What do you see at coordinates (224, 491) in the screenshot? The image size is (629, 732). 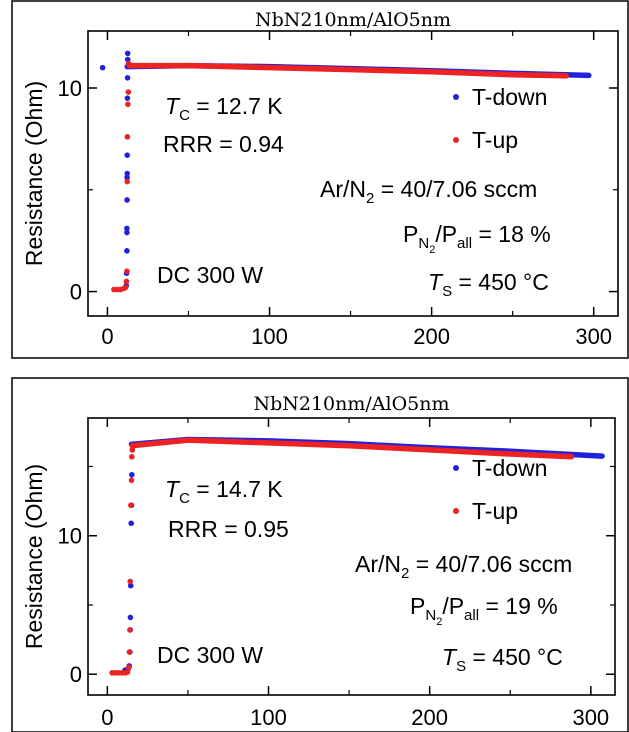 I see `annotation-tc: TC = 14.7 K` at bounding box center [224, 491].